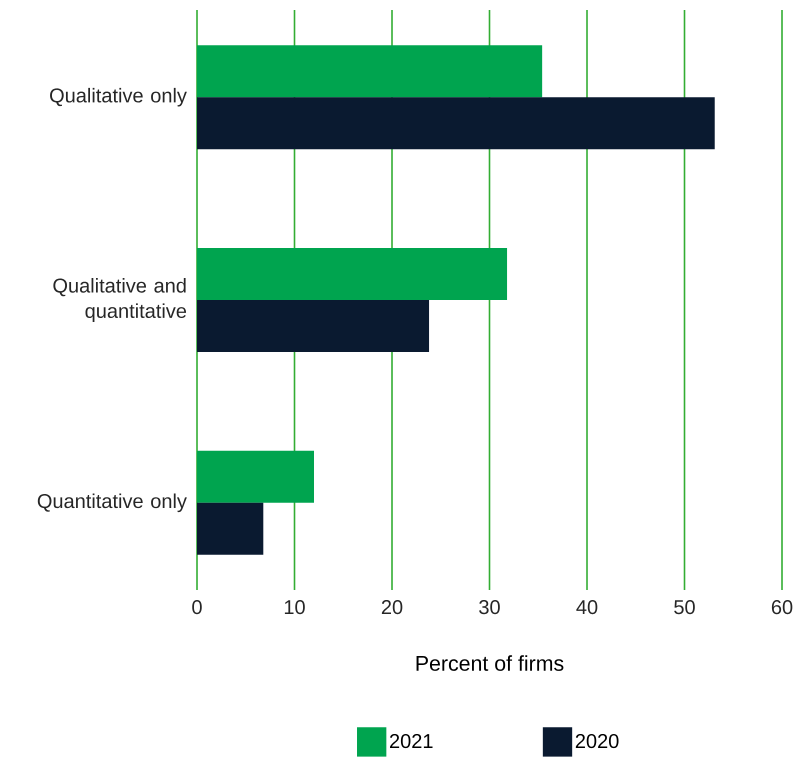 This screenshot has width=795, height=758. What do you see at coordinates (489, 607) in the screenshot?
I see `x-tick-label: 30` at bounding box center [489, 607].